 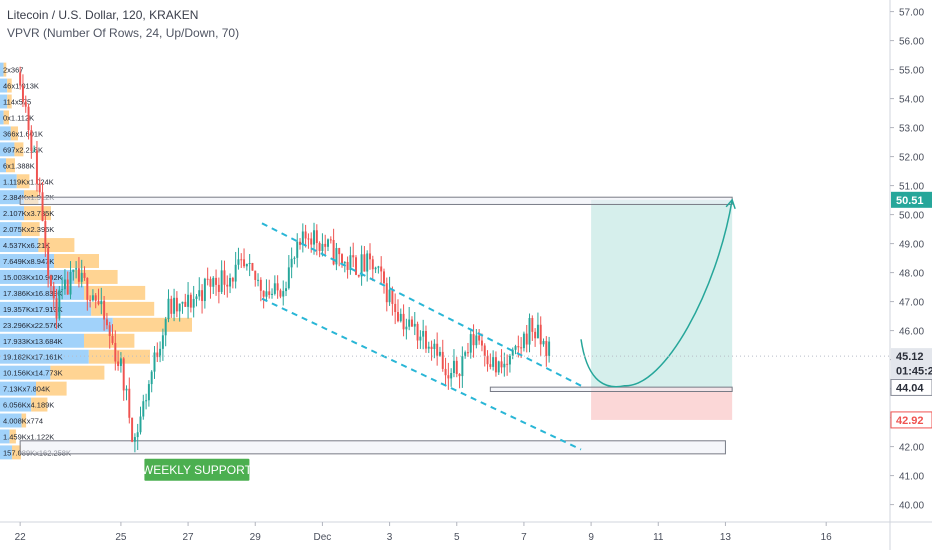 What do you see at coordinates (123, 33) in the screenshot?
I see `indicator-label: VPVR (Number Of Rows, 24, Up/Down, 70)` at bounding box center [123, 33].